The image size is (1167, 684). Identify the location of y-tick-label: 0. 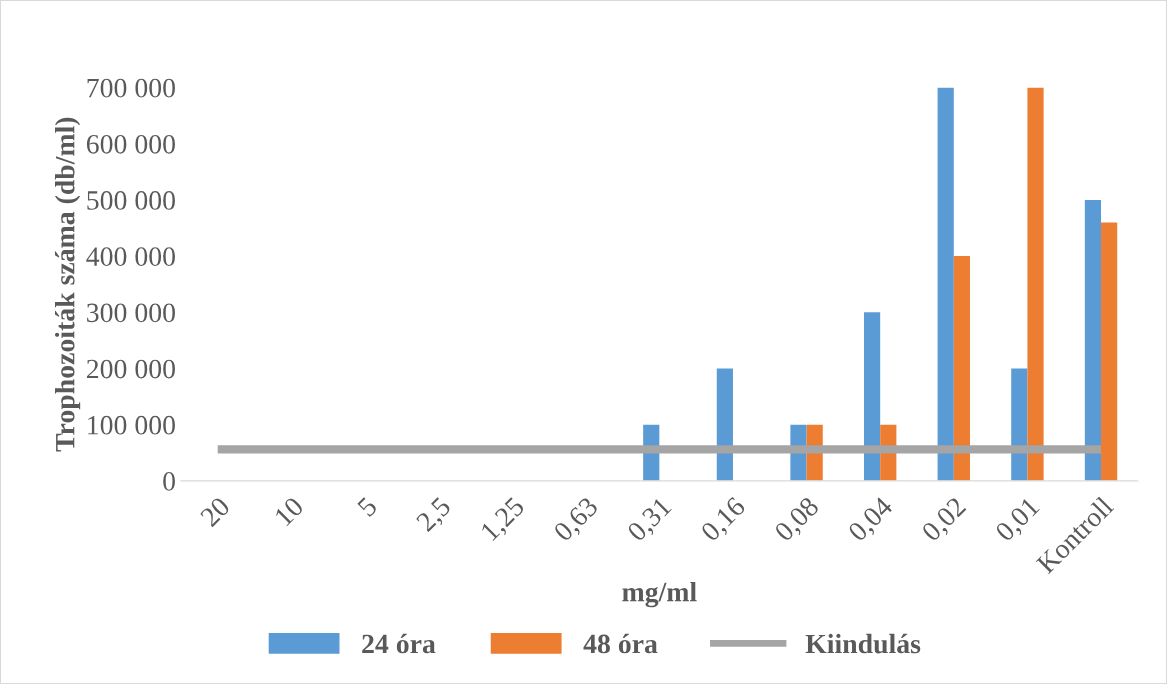
(169, 481).